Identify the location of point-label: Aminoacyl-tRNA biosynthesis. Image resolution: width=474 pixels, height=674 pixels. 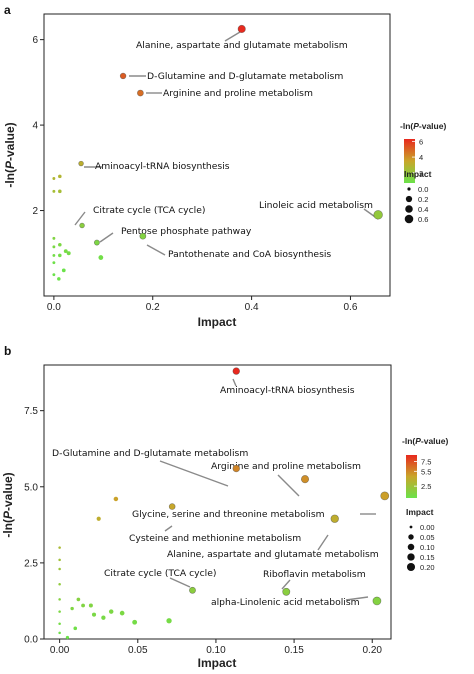
(162, 166).